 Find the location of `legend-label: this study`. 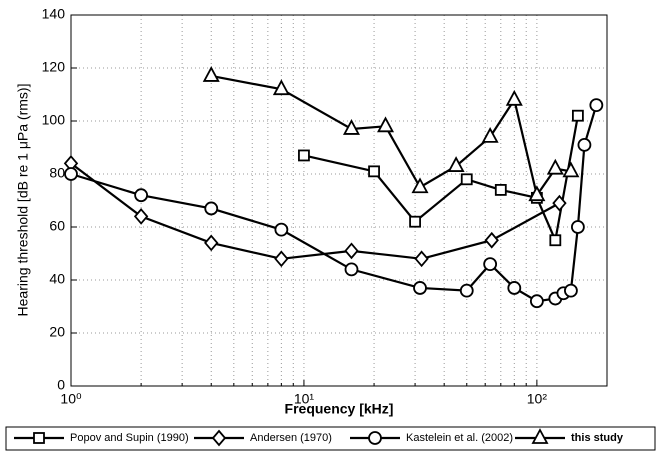

legend-label: this study is located at coordinates (597, 438).